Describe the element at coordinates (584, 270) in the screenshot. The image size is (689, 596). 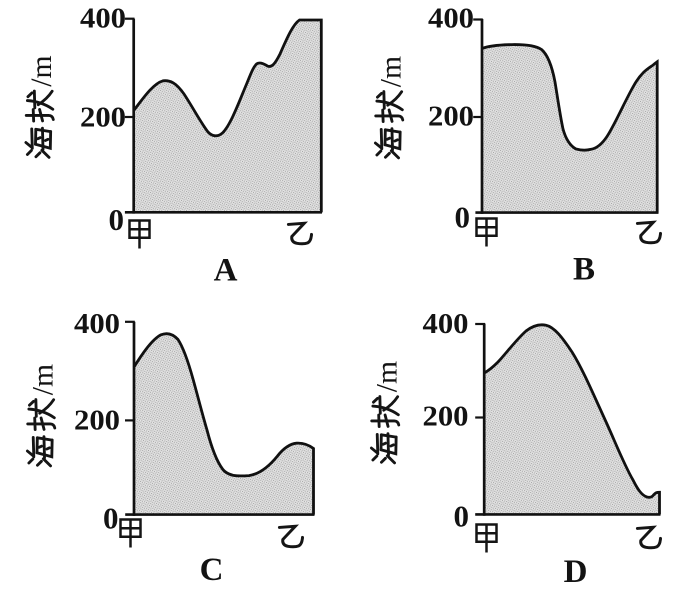
I see `svg-text: B` at that location.